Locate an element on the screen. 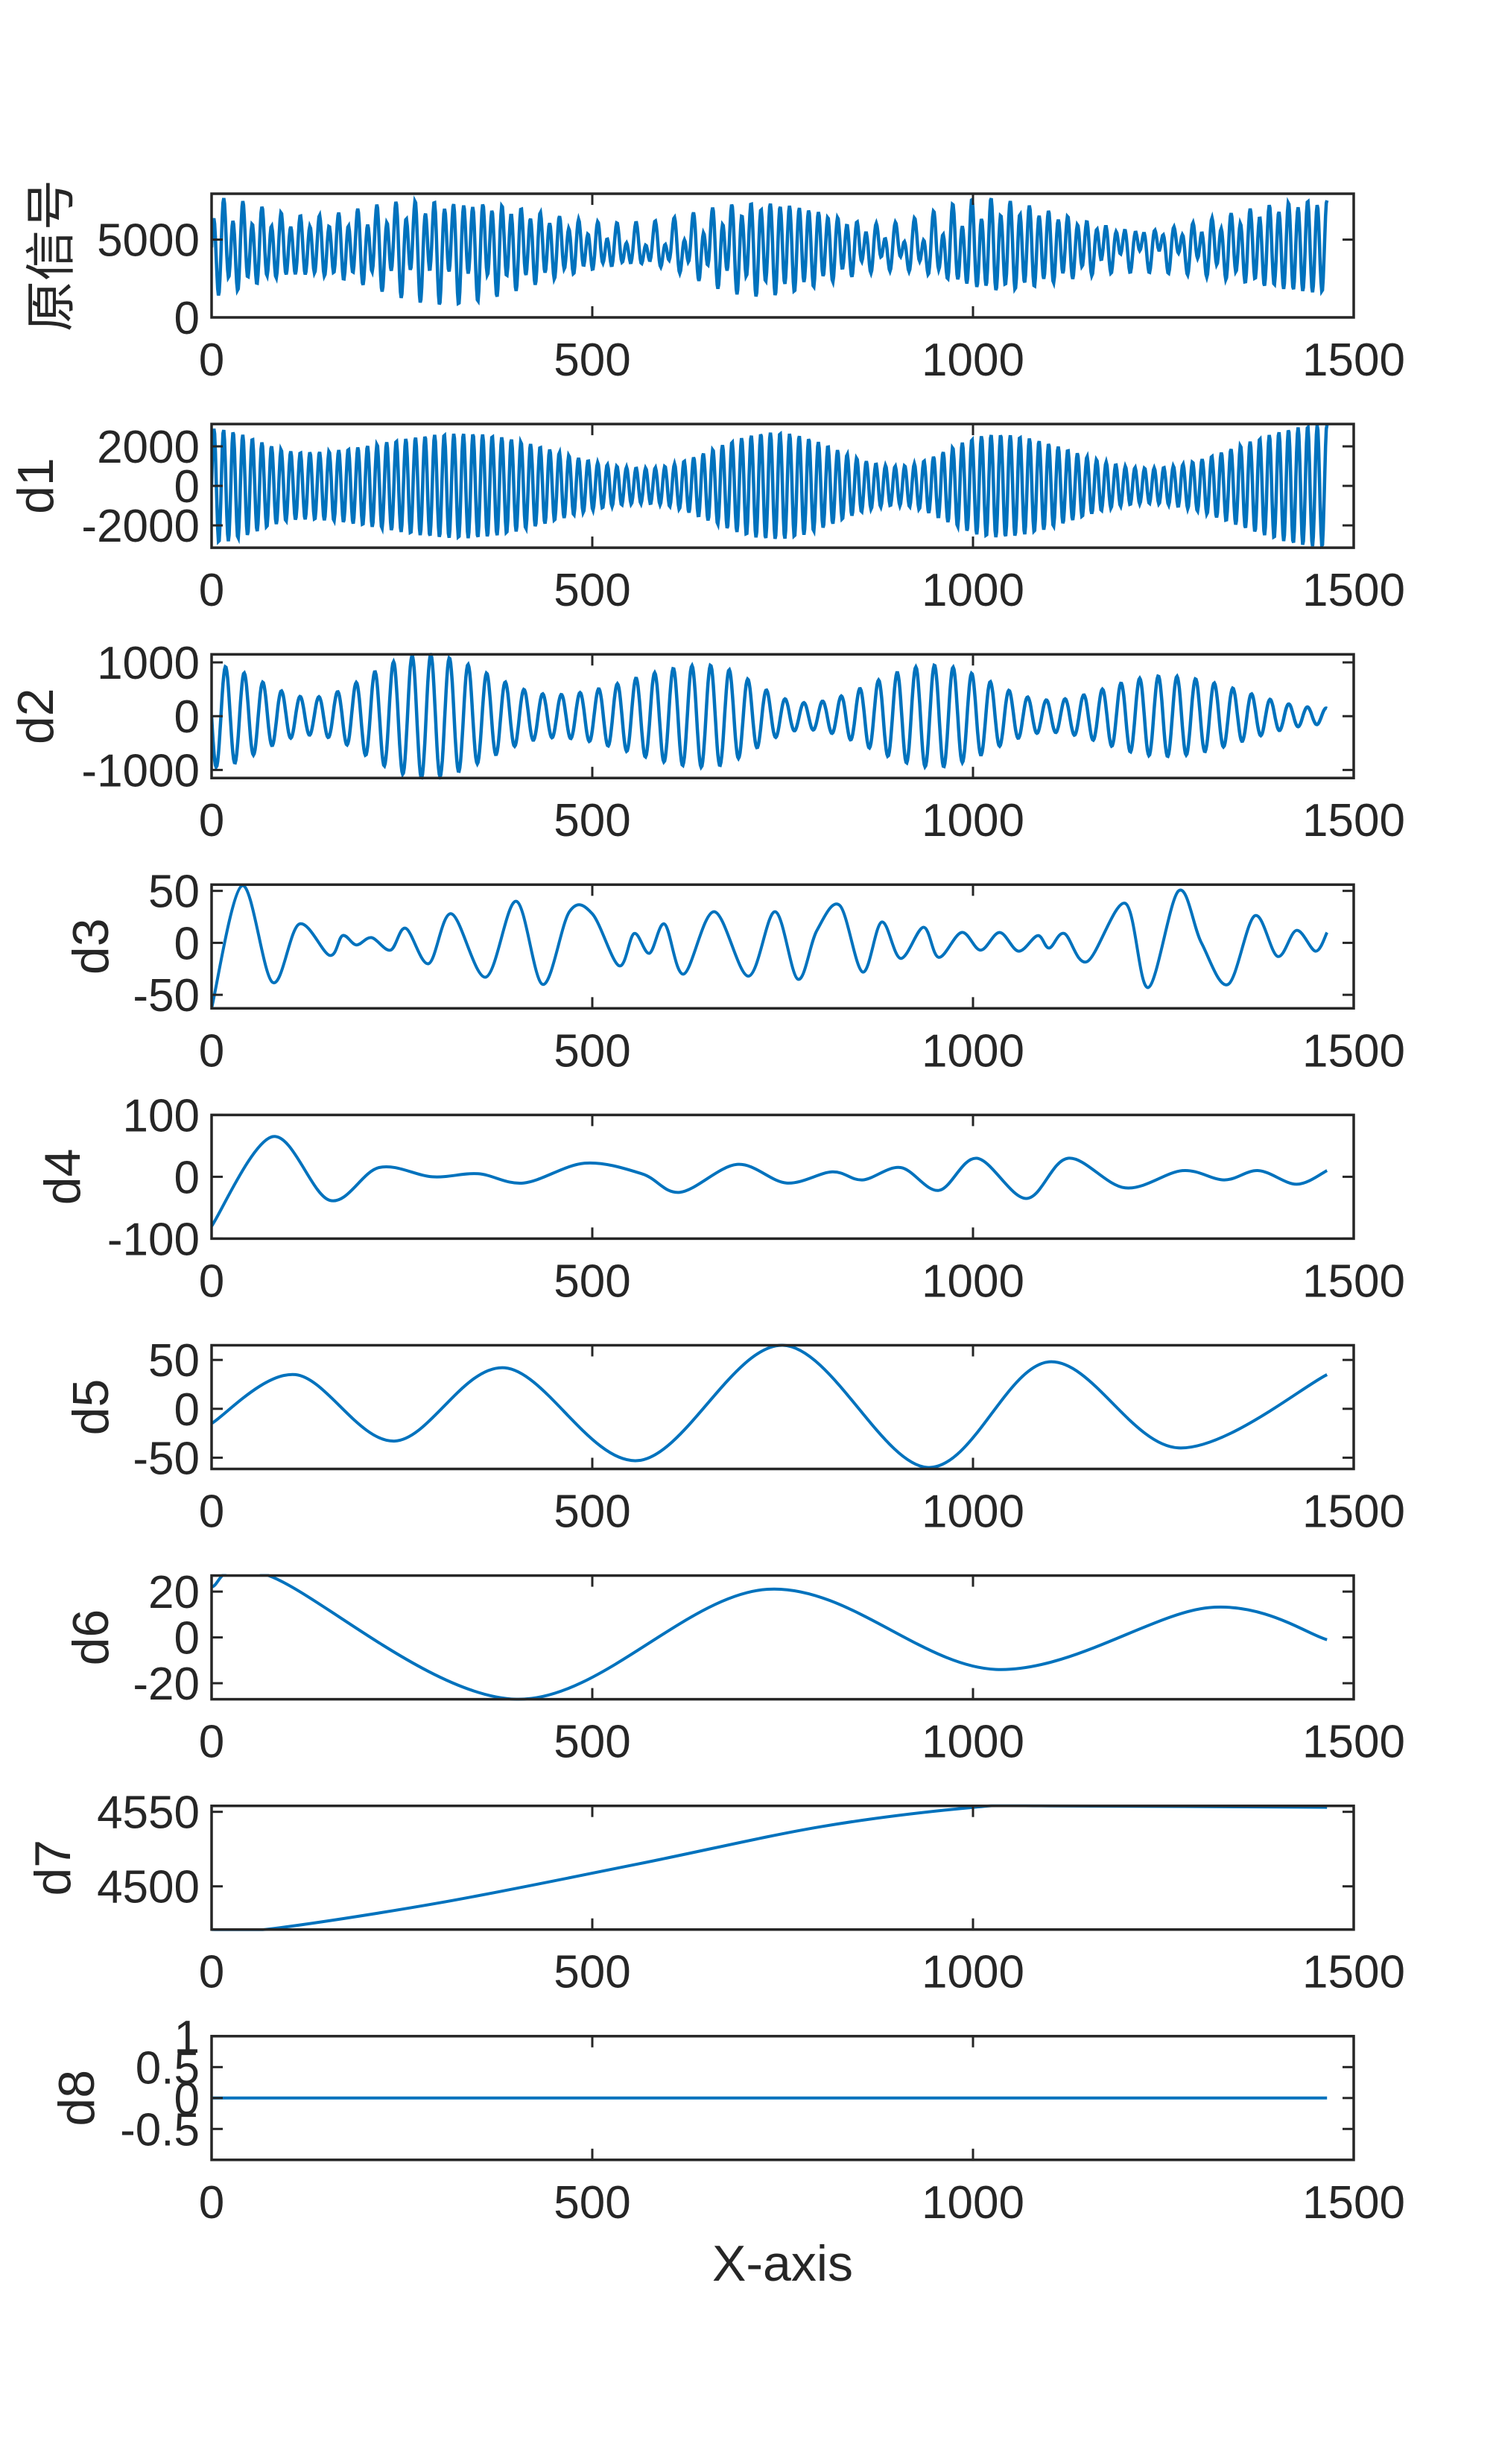 The width and height of the screenshot is (1496, 2464). subplot-原信号: 0 500 1000 1500 0 5000 原信号 is located at coordinates (714, 283).